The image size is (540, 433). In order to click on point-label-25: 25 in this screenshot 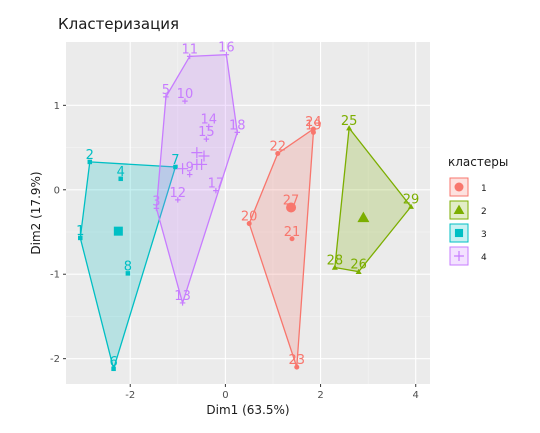, I will do `click(349, 121)`.